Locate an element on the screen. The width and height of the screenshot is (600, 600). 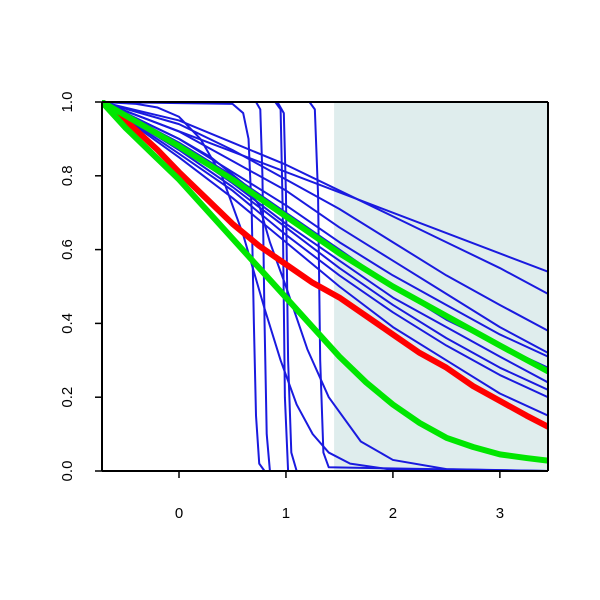
x-tick-label: 3 is located at coordinates (500, 513).